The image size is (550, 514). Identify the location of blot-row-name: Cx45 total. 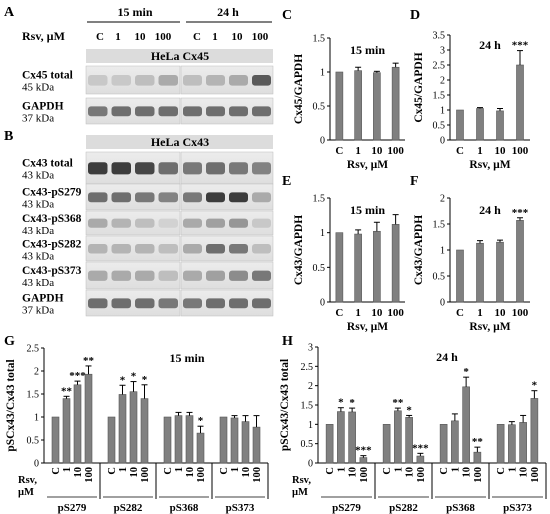
(47, 76).